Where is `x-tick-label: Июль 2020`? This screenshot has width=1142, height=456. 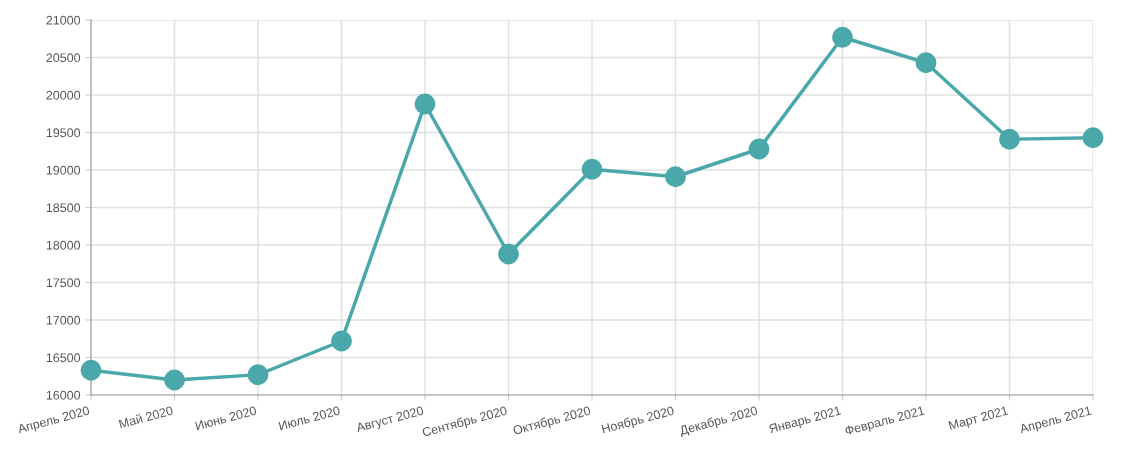
x-tick-label: Июль 2020 is located at coordinates (309, 418).